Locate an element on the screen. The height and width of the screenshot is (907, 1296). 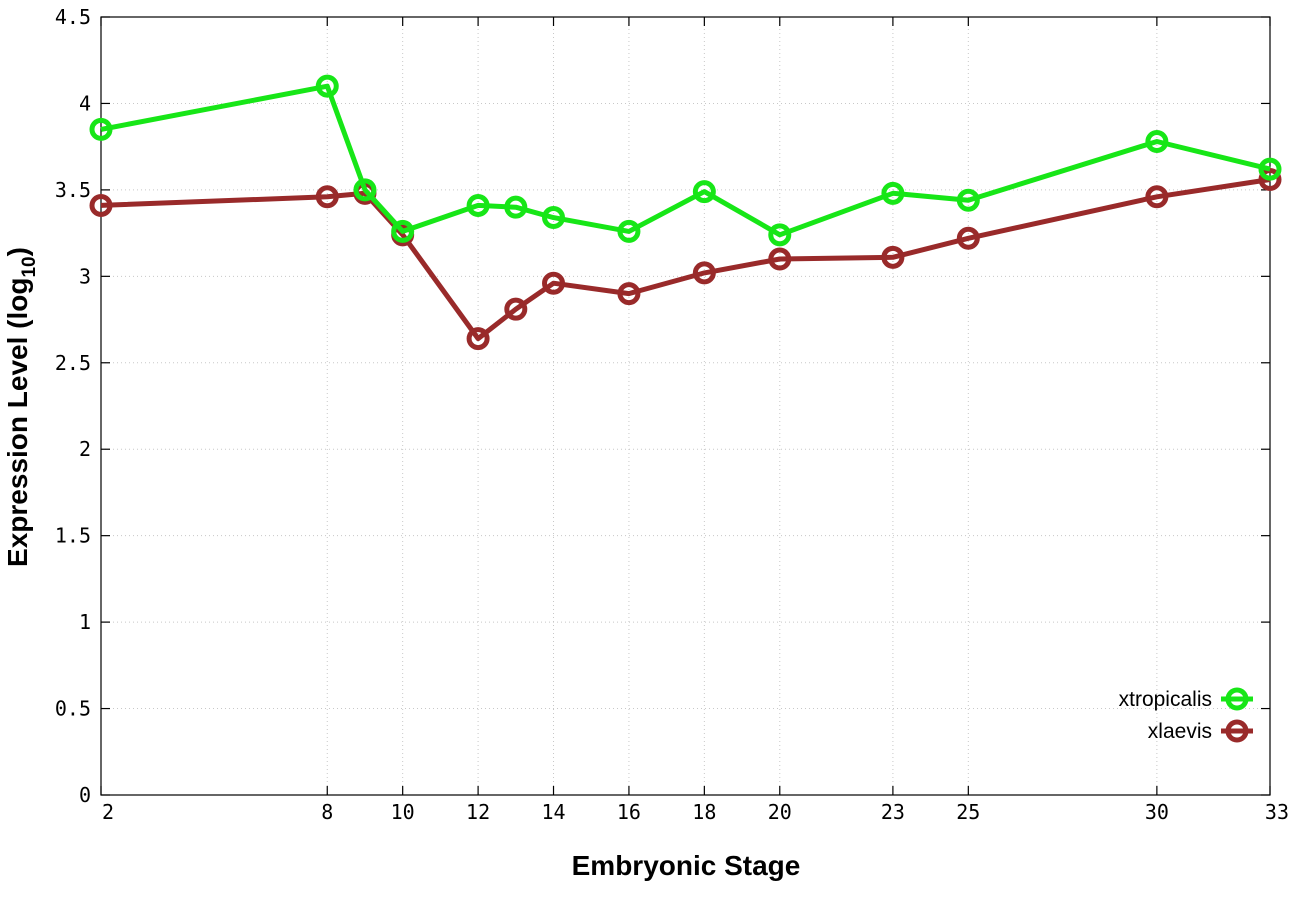
legend-marker-xtropicalis is located at coordinates (1237, 699).